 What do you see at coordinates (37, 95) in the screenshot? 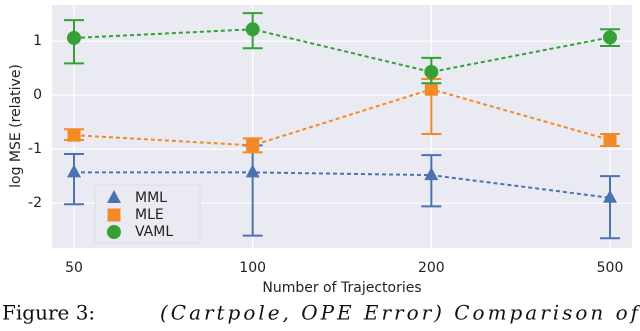
I see `y-tick-label: 0` at bounding box center [37, 95].